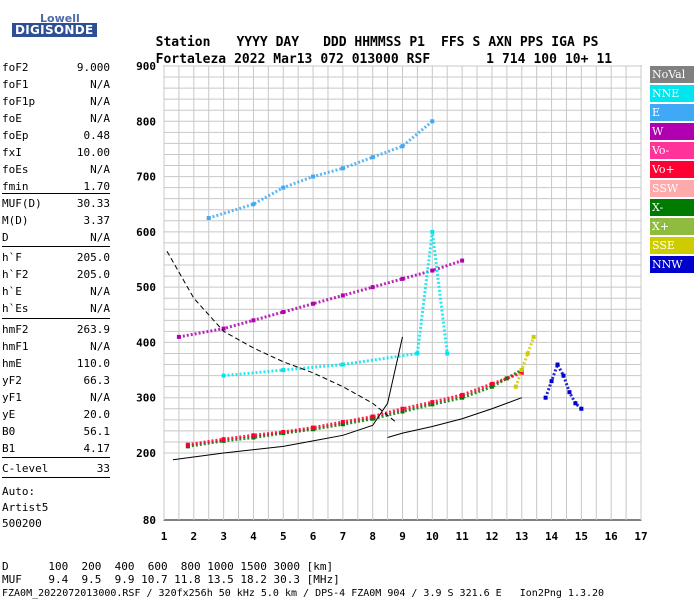 This screenshot has width=700, height=600. I want to click on y-tick-label: 500, so click(146, 287).